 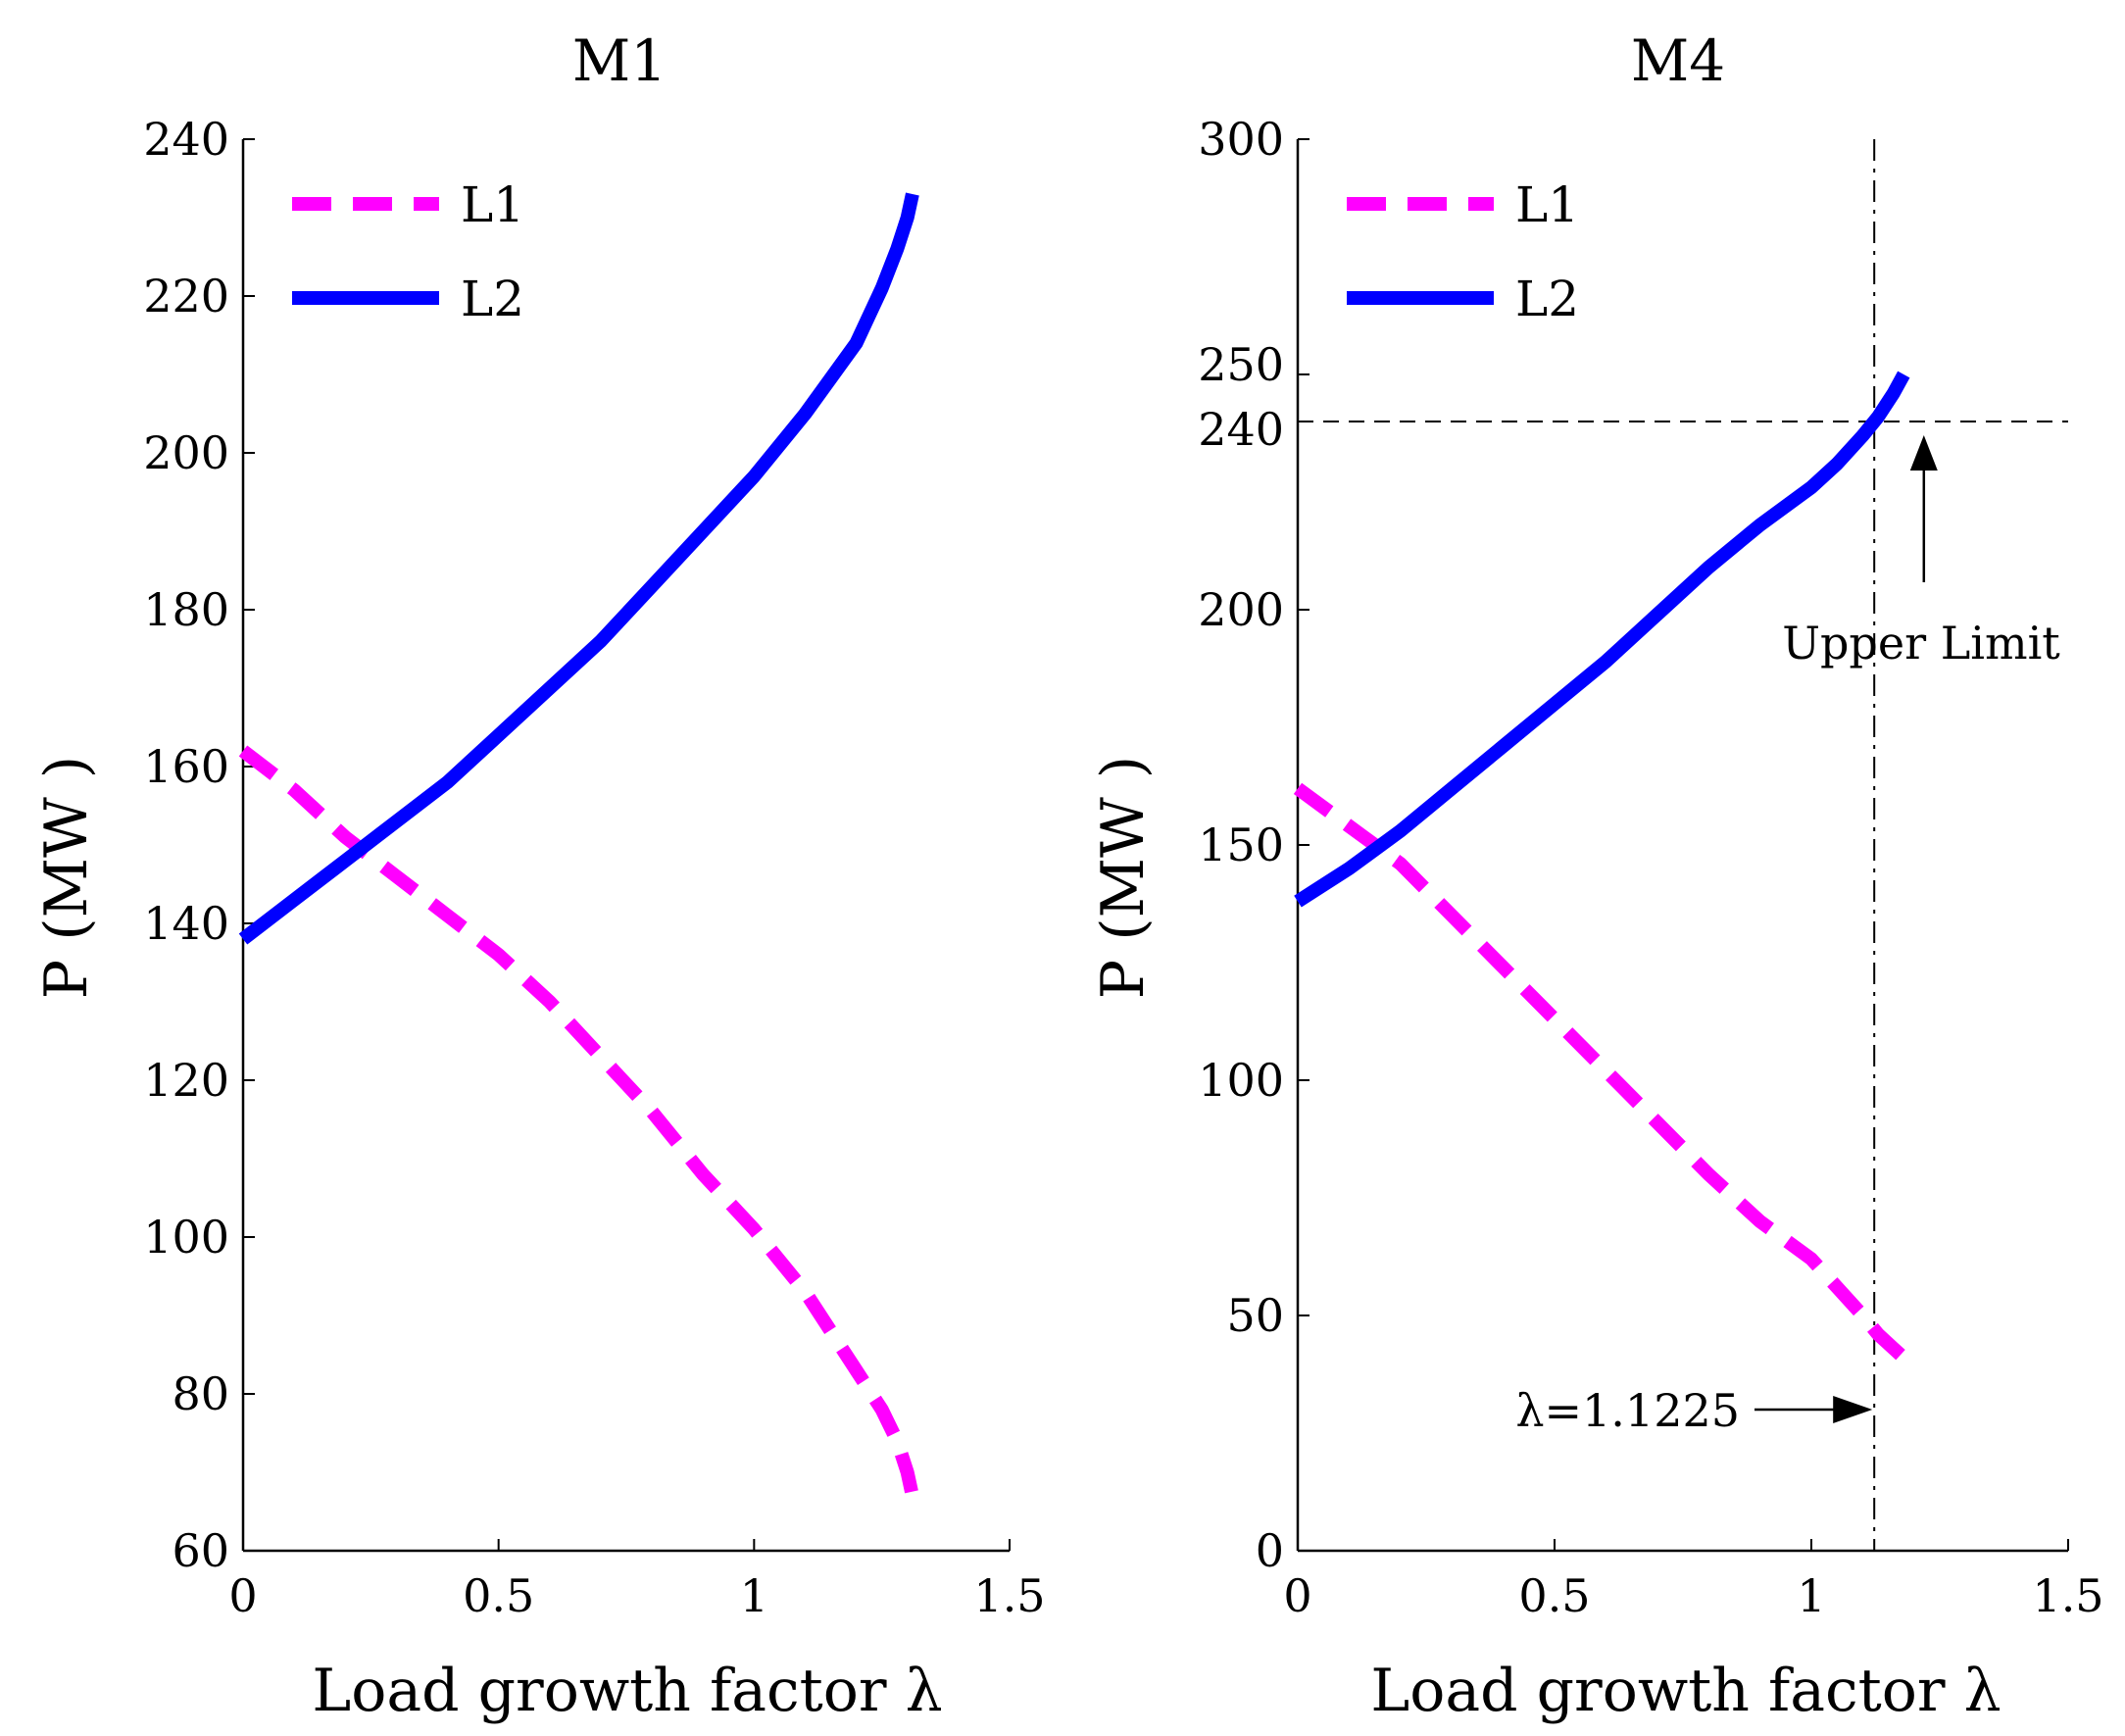 I want to click on arrow-head-upper-limit, so click(x=1923, y=453).